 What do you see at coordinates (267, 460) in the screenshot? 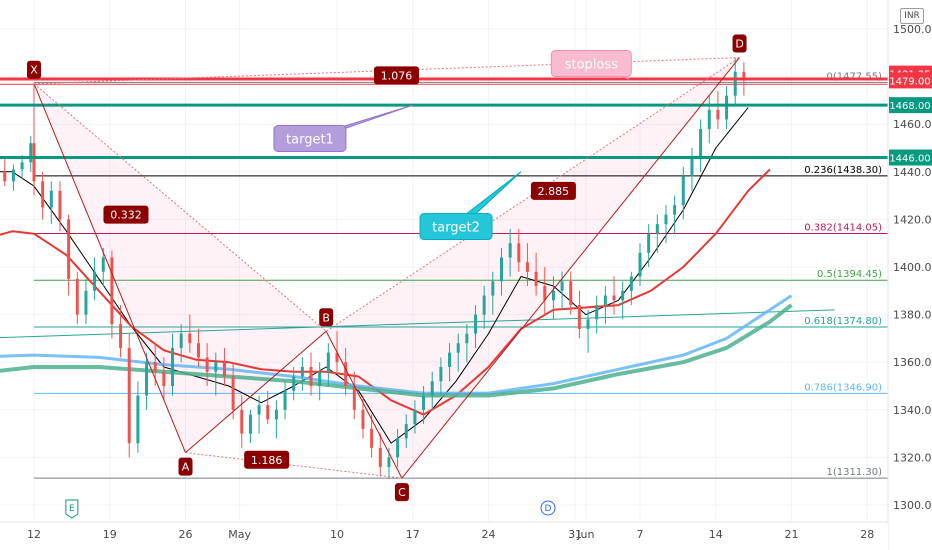
I see `pattern-ratio-label: 1.186` at bounding box center [267, 460].